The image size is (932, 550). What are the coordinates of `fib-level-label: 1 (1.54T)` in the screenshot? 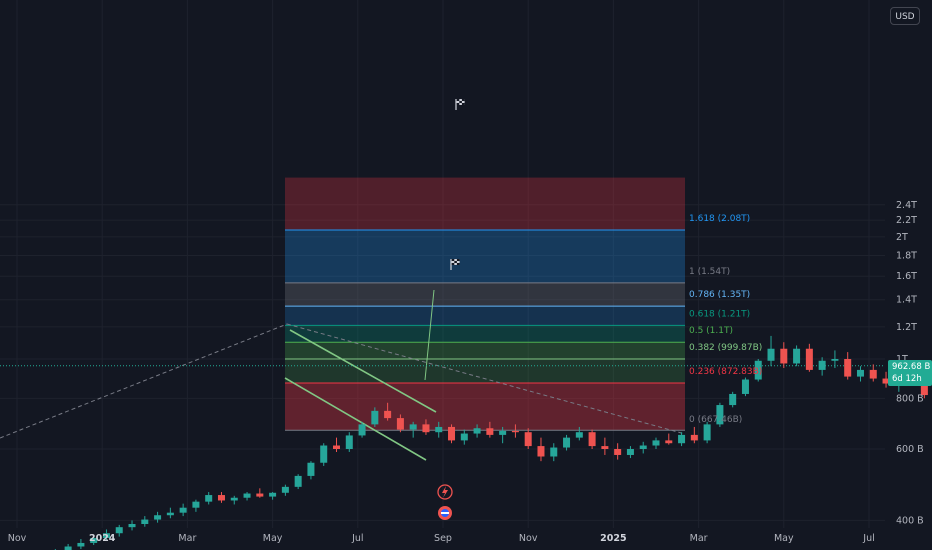 It's located at (709, 272).